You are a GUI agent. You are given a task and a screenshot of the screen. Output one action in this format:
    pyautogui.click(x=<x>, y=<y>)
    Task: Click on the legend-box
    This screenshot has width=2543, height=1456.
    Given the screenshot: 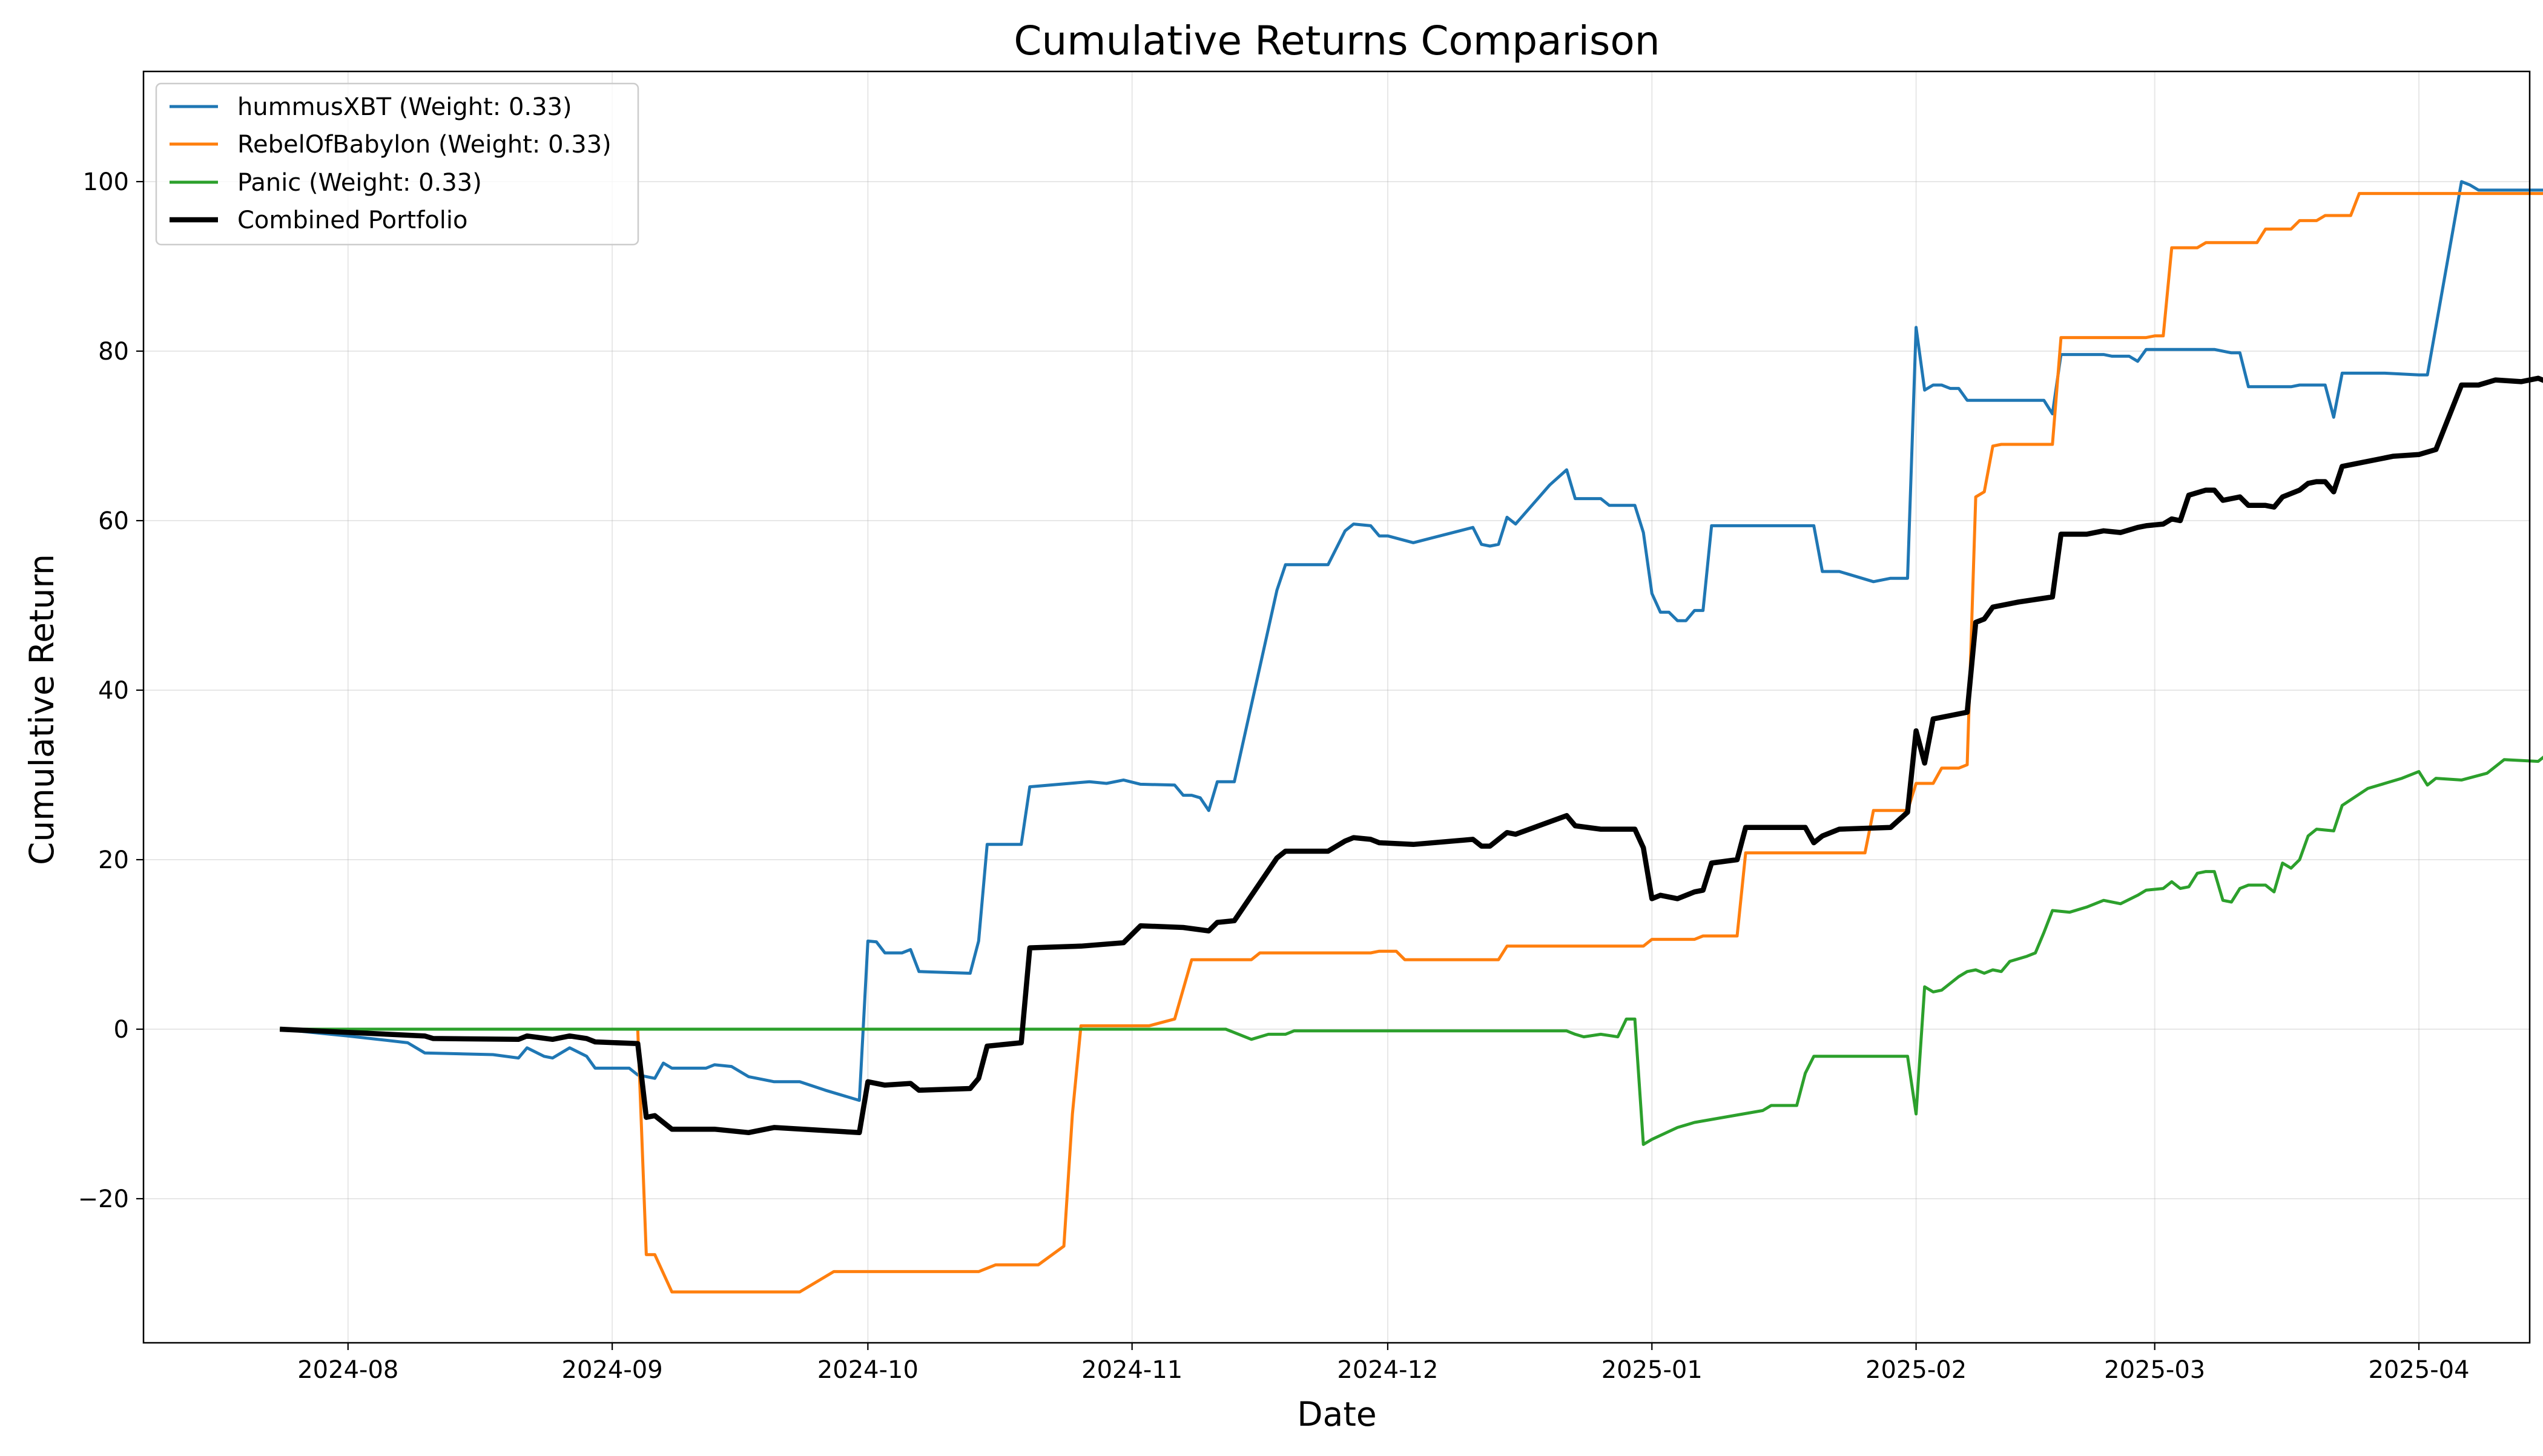 What is the action you would take?
    pyautogui.click(x=397, y=164)
    